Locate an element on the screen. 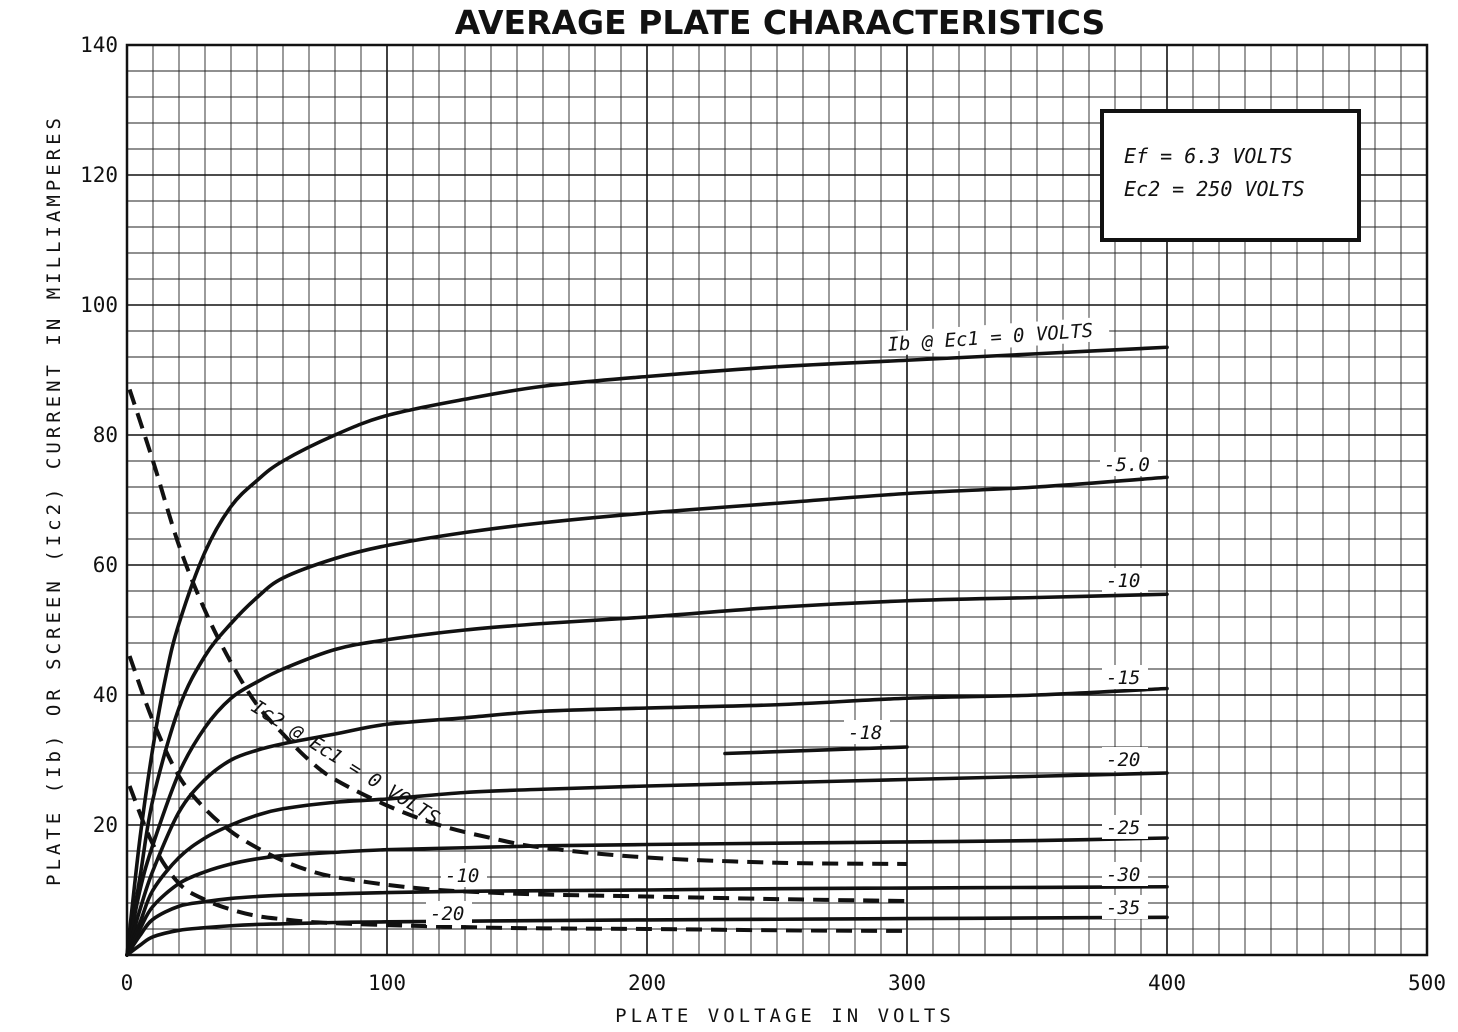 This screenshot has width=1458, height=1032. y-tick-label: 120 is located at coordinates (99, 175).